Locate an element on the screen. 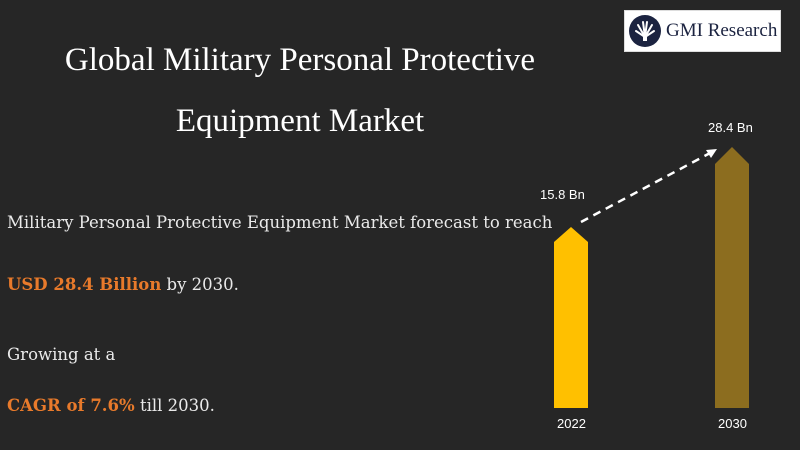  growth-text: Growing at a is located at coordinates (61, 354).